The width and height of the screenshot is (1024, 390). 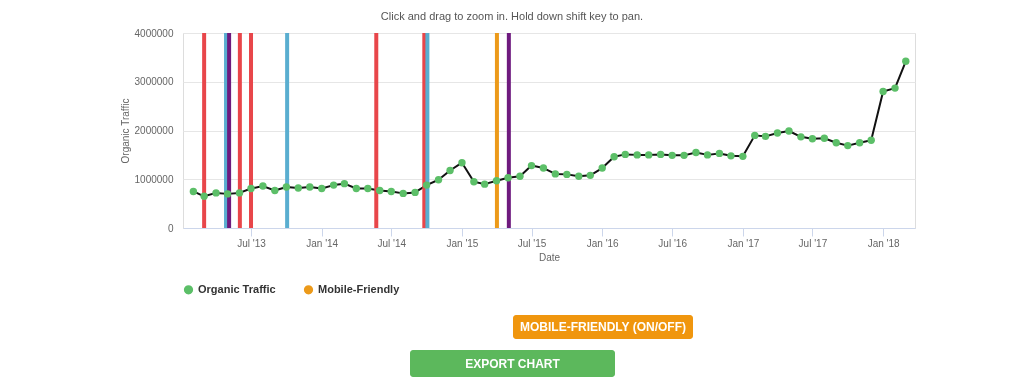 What do you see at coordinates (322, 243) in the screenshot?
I see `x-tick-label: Jan '14` at bounding box center [322, 243].